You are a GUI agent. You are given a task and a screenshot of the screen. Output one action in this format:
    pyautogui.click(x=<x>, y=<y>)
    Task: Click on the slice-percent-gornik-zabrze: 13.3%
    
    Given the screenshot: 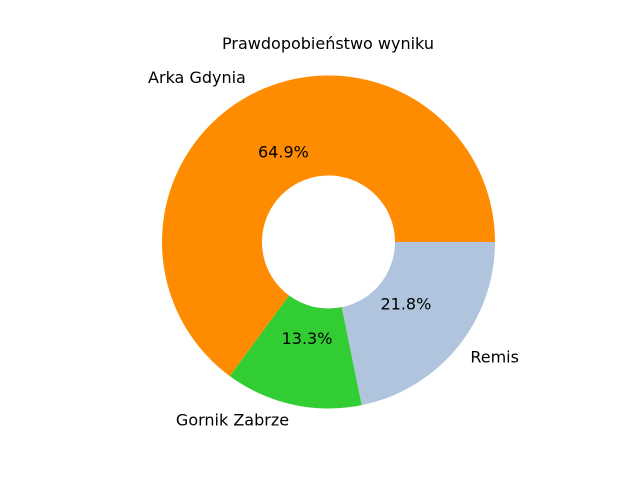 What is the action you would take?
    pyautogui.click(x=307, y=338)
    